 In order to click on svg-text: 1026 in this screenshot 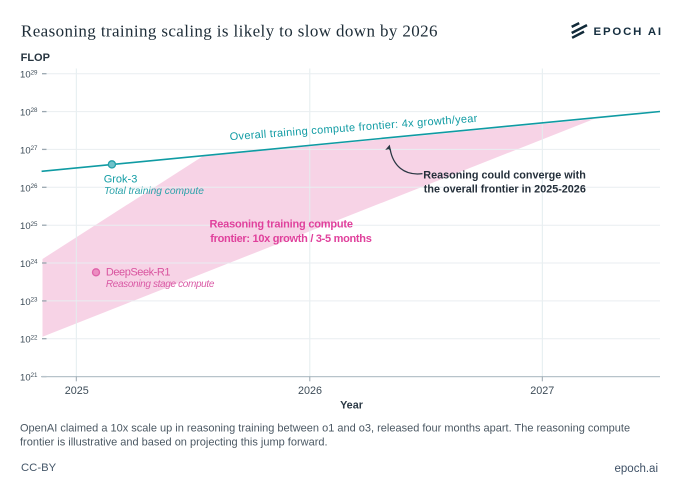, I will do `click(29, 188)`.